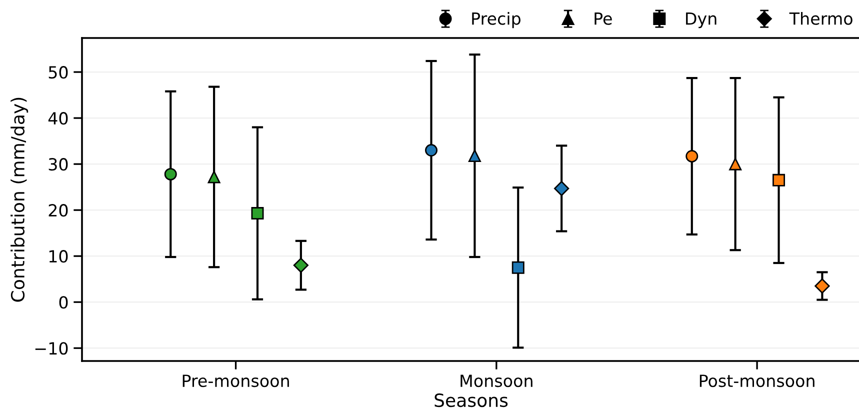 The image size is (859, 411). Describe the element at coordinates (757, 381) in the screenshot. I see `x-tick-label: Post-monsoon` at that location.